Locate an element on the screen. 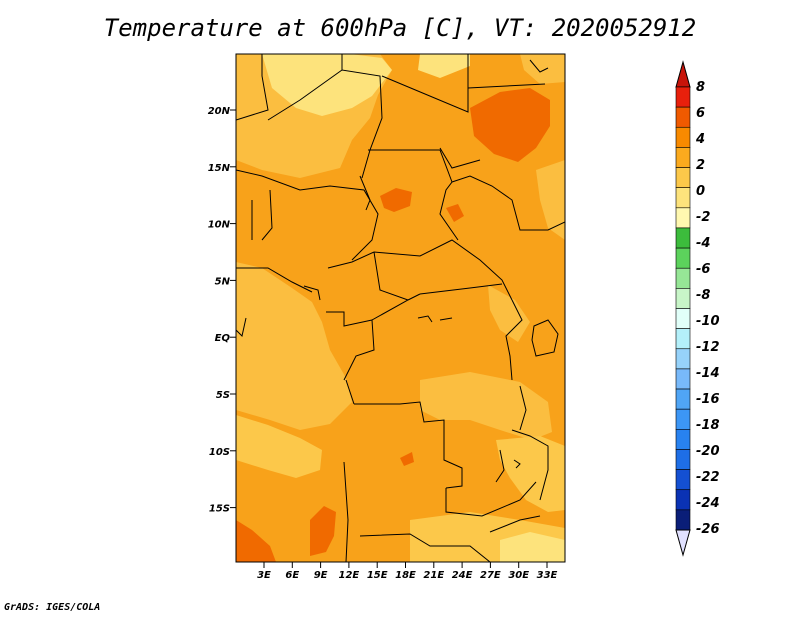 Image resolution: width=800 pixels, height=618 pixels. colorbar-label: -20 is located at coordinates (708, 451).